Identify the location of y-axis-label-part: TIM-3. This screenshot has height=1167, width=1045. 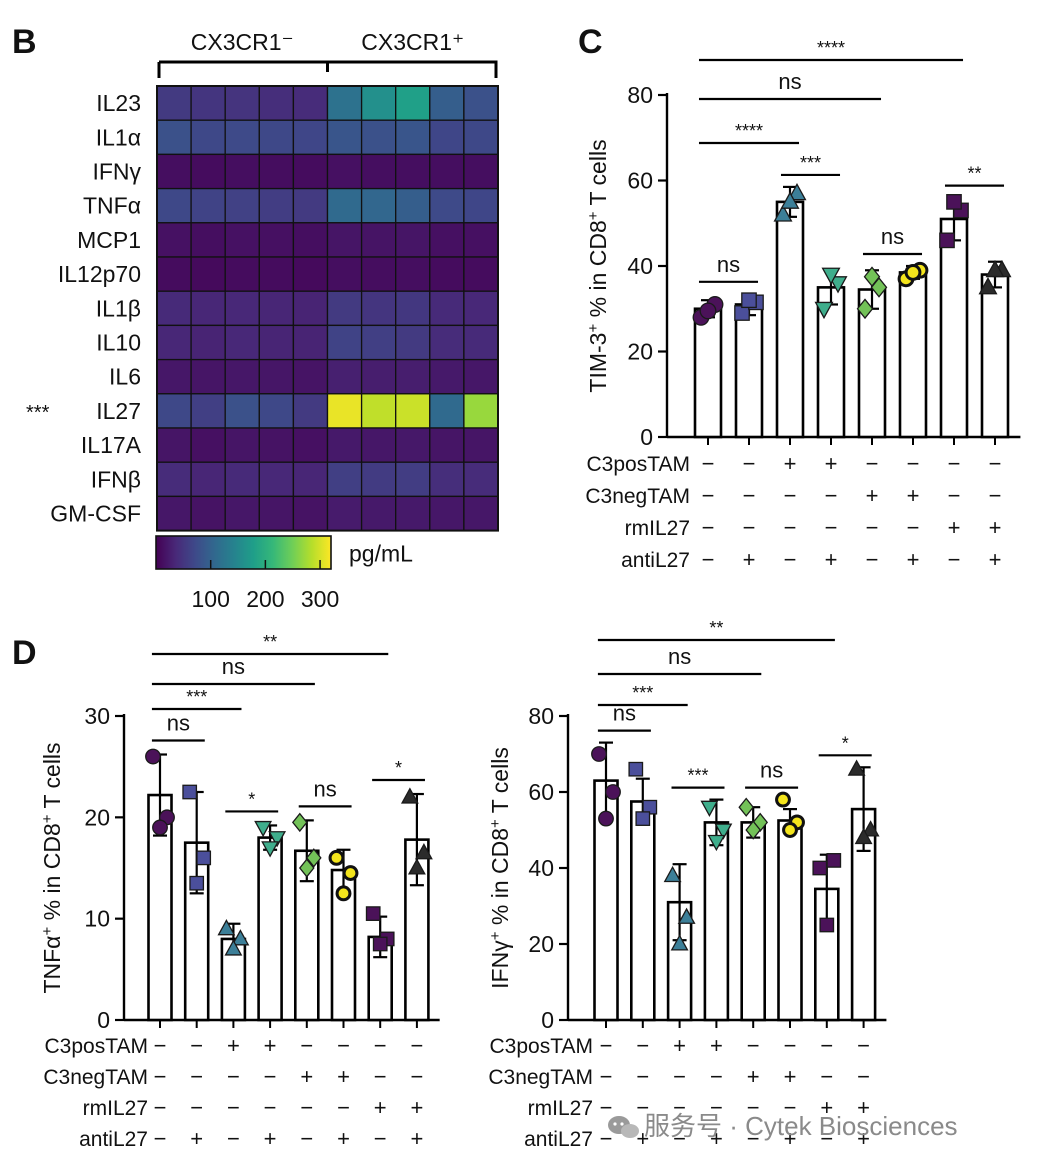
(598, 363).